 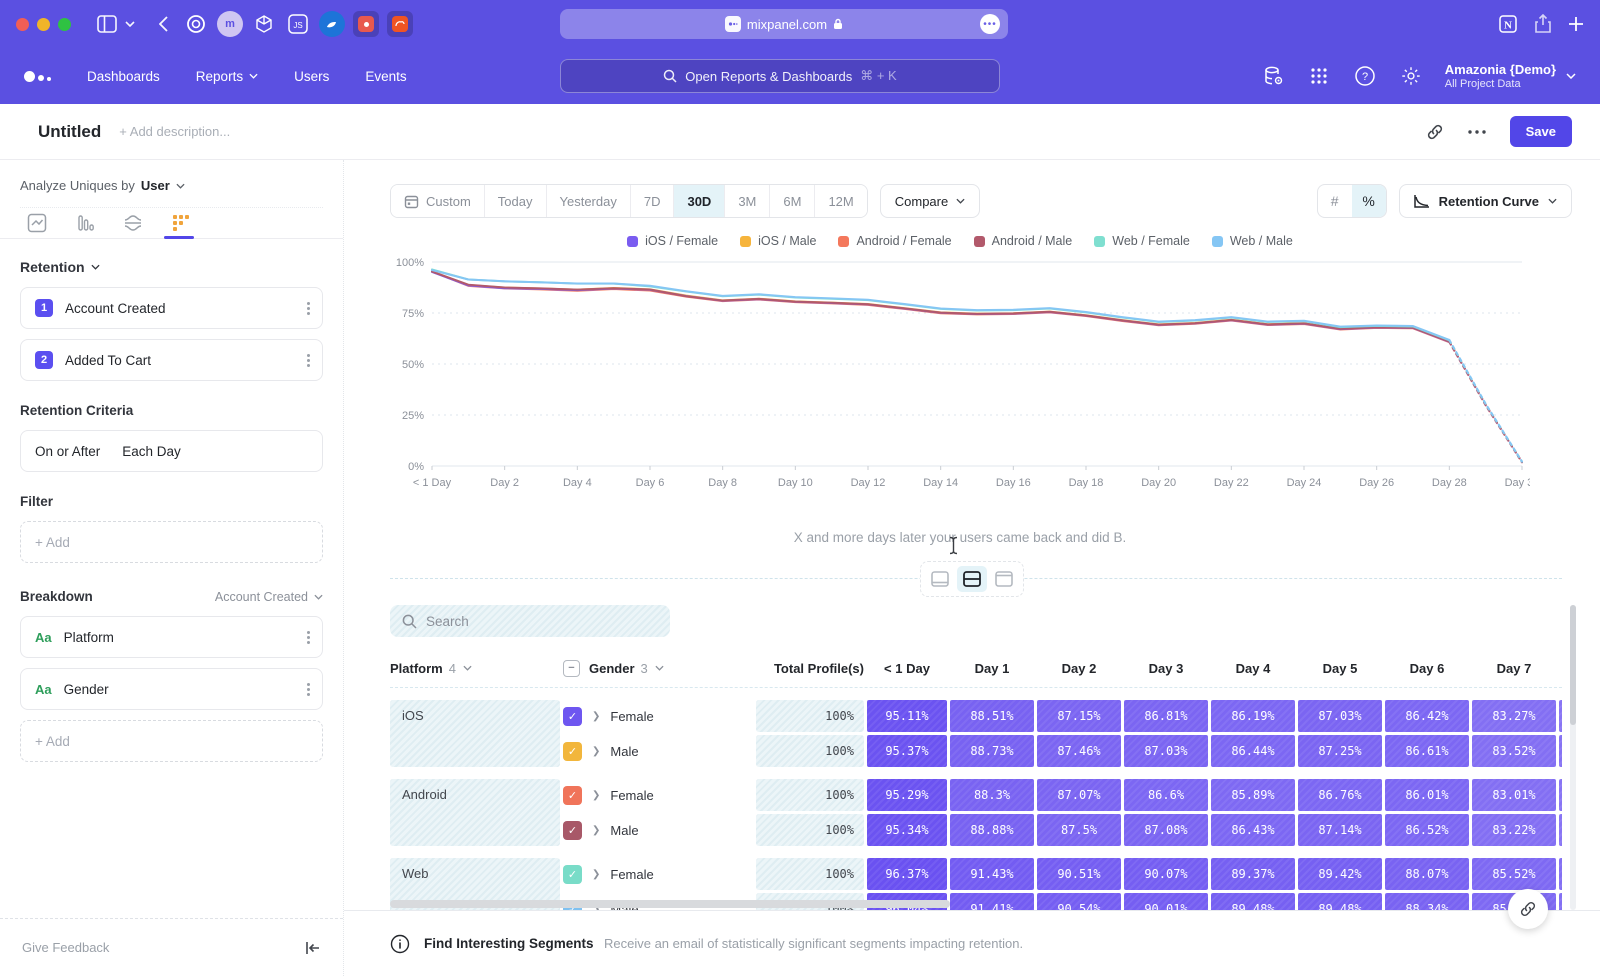 I want to click on retention-value-cell: 88.34%, so click(x=1427, y=901).